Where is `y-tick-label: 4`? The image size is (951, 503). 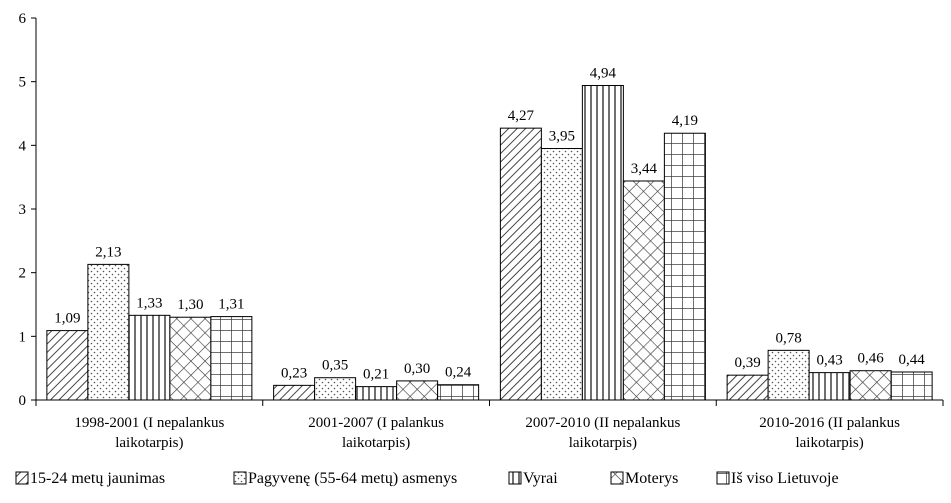 y-tick-label: 4 is located at coordinates (23, 146).